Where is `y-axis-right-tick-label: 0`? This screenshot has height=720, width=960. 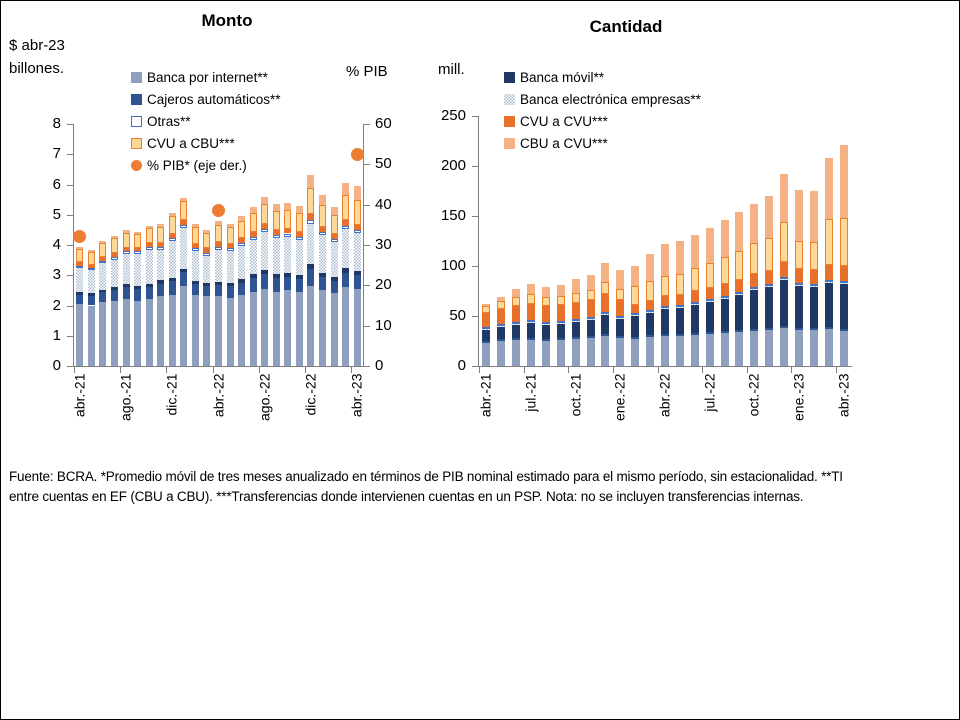 y-axis-right-tick-label: 0 is located at coordinates (379, 365).